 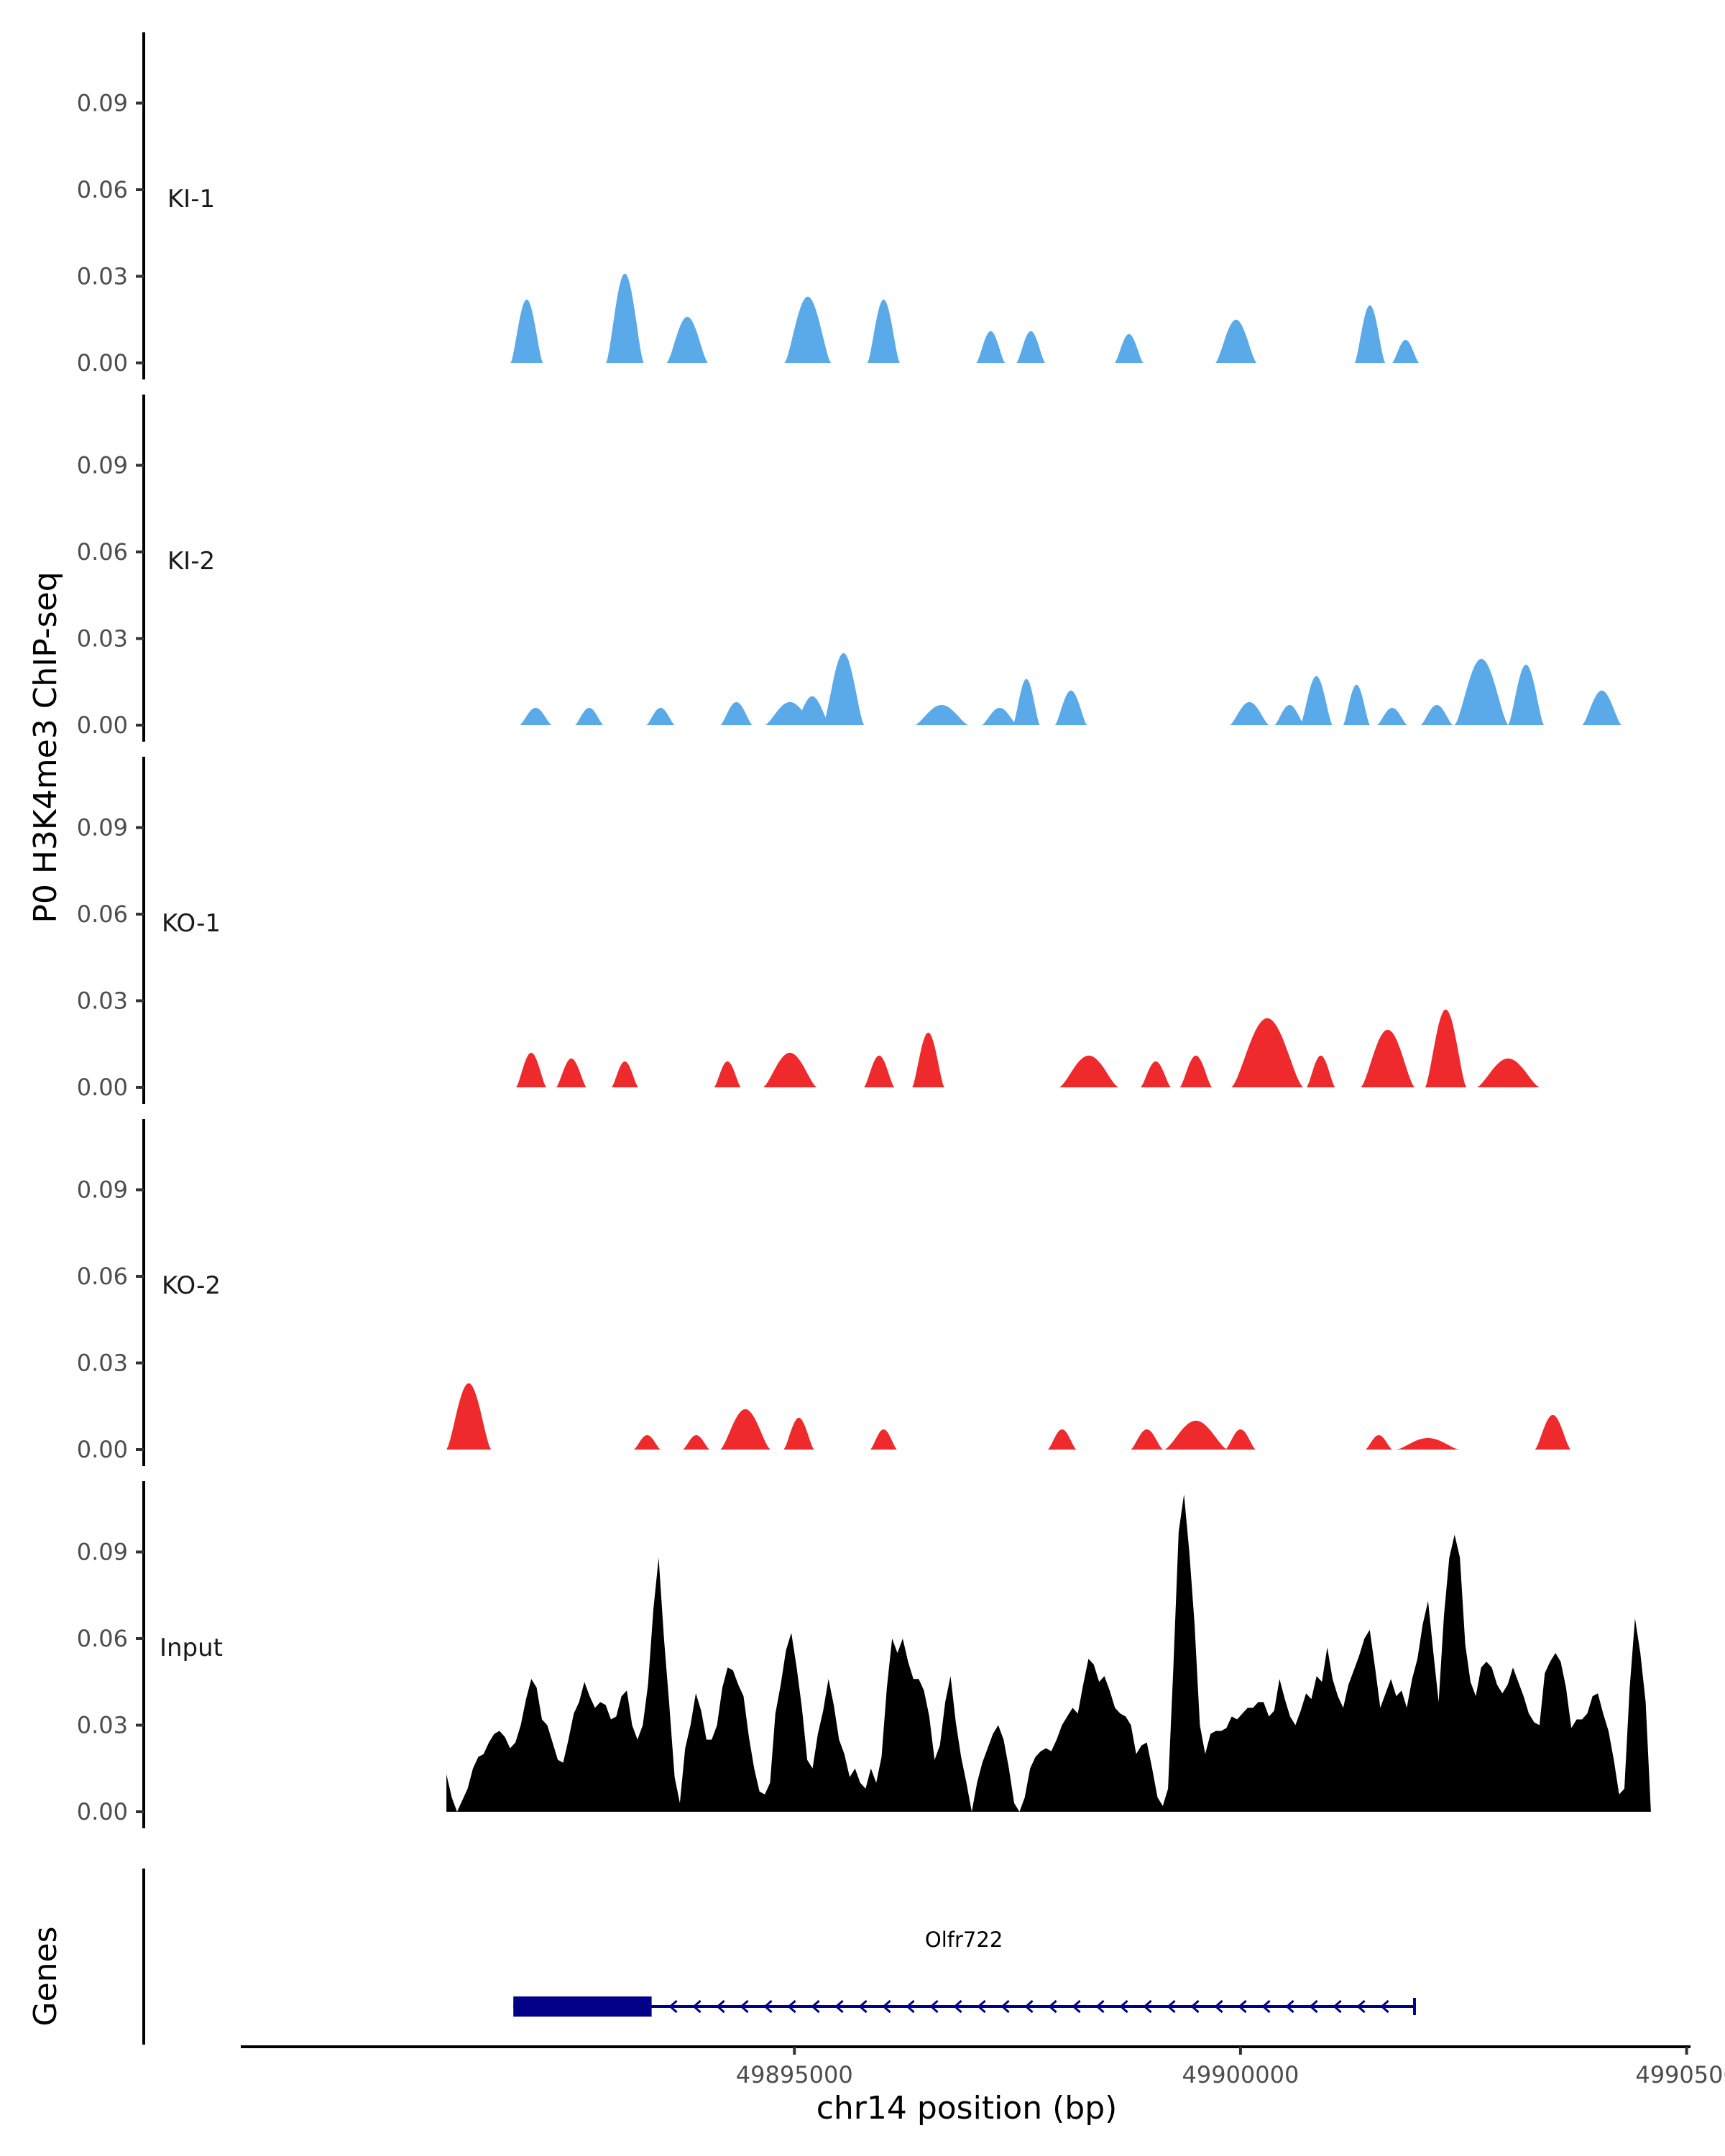 What do you see at coordinates (967, 2109) in the screenshot?
I see `x-axis-title: chr14 position (bp)` at bounding box center [967, 2109].